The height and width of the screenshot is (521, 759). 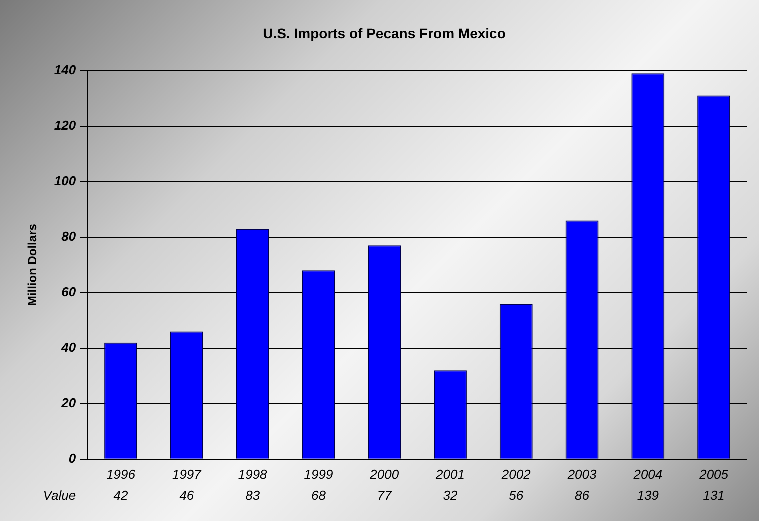 What do you see at coordinates (65, 180) in the screenshot?
I see `y-tick-label: 100` at bounding box center [65, 180].